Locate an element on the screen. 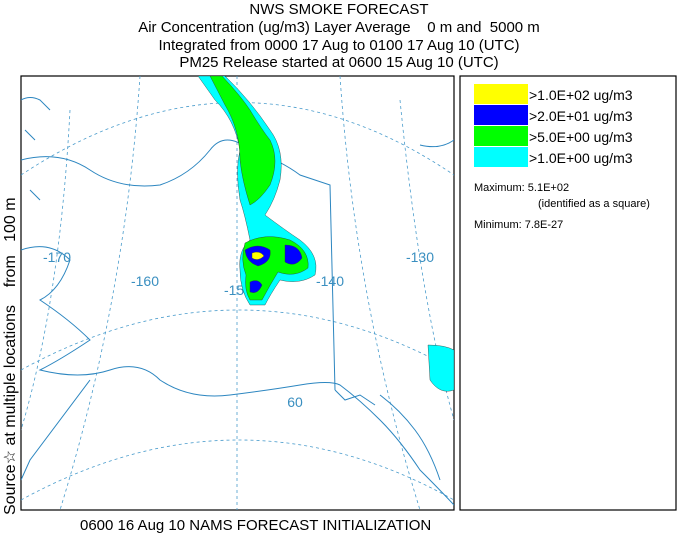  maximum-note: (identified as a square) is located at coordinates (594, 204).